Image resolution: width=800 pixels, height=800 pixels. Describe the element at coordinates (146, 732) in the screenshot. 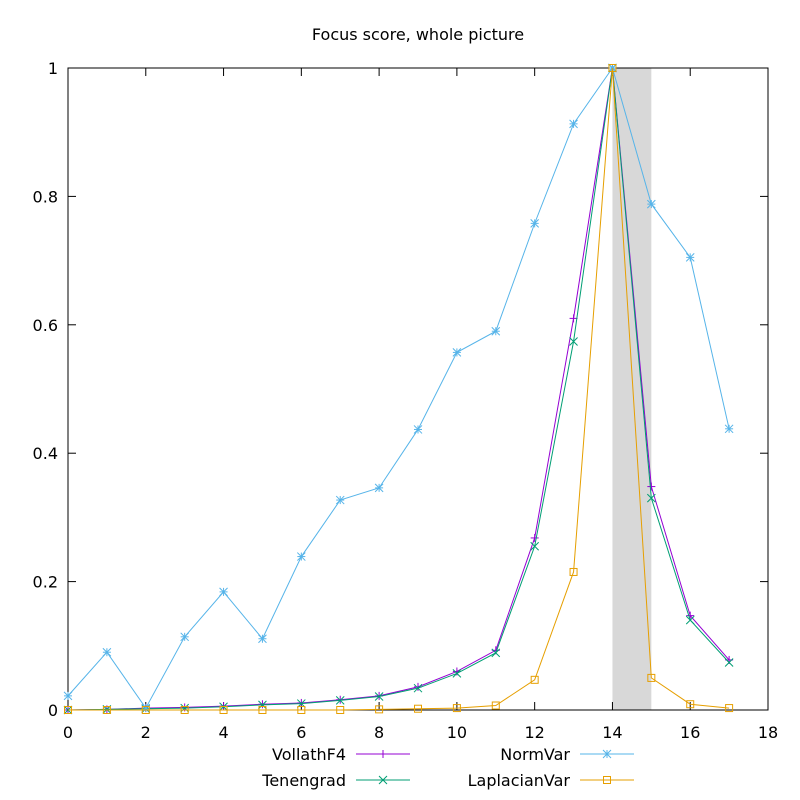

I see `x-tick-label: 2` at that location.